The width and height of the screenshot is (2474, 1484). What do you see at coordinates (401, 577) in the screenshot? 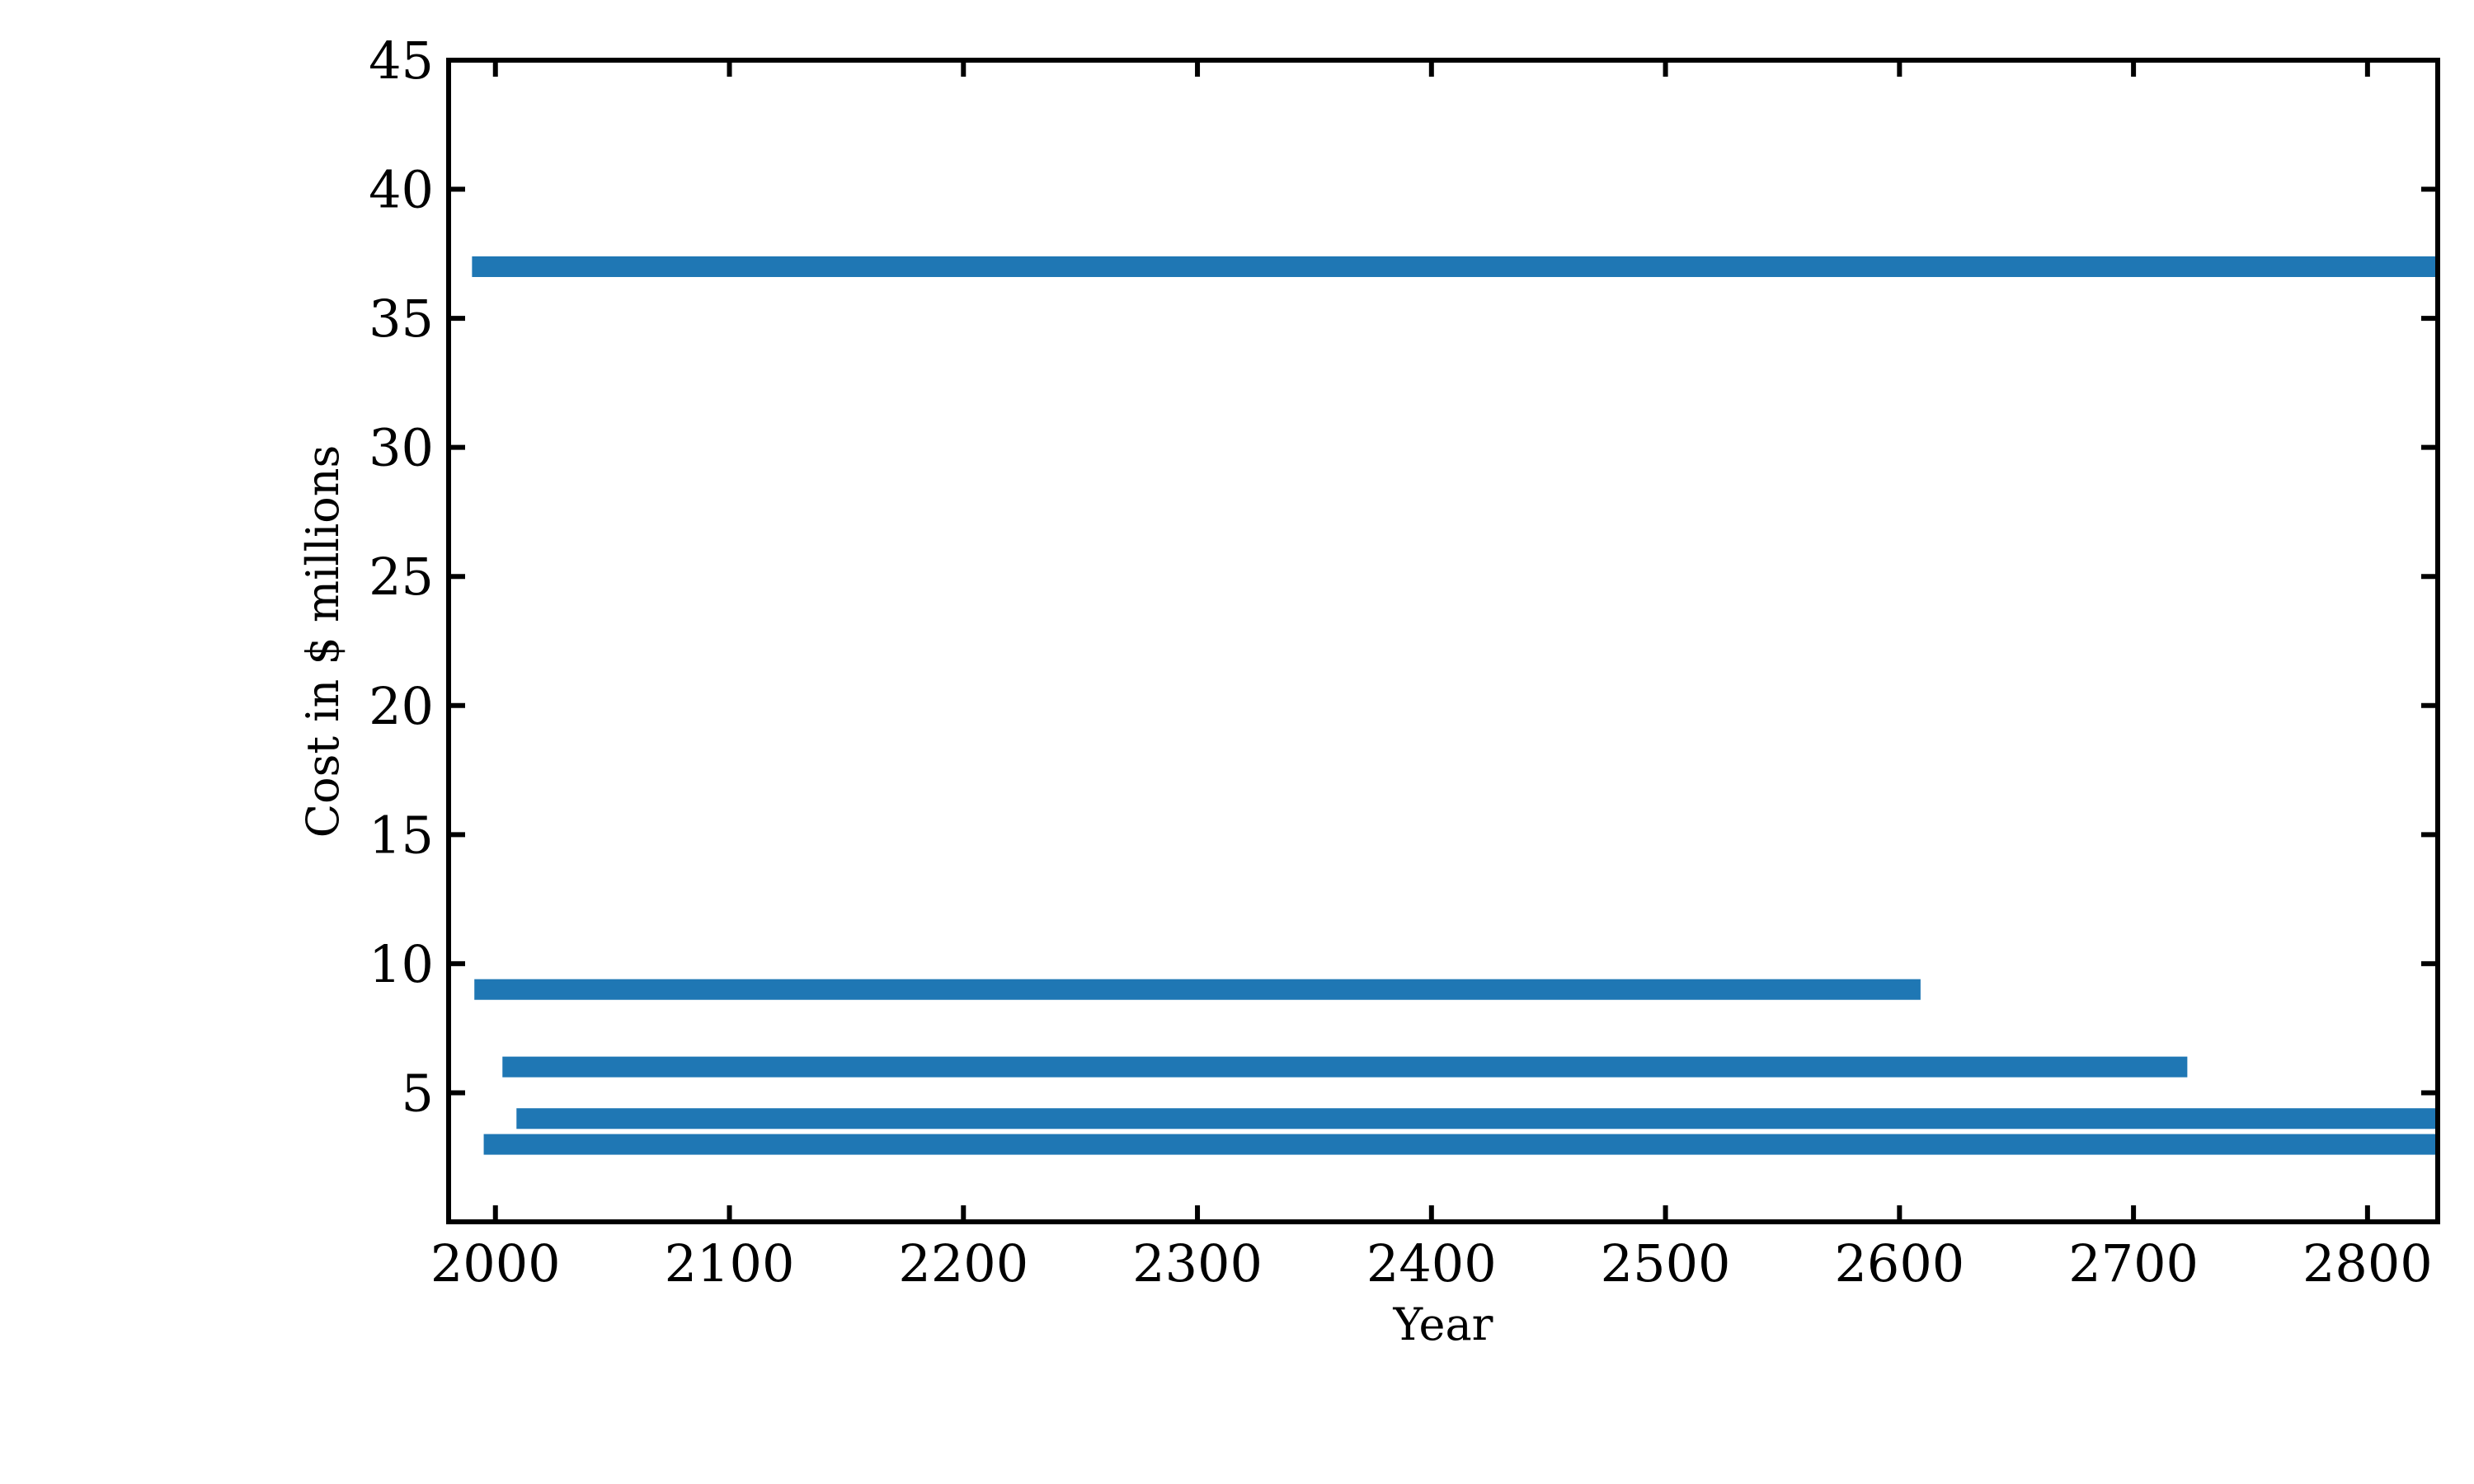
I see `y-tick-label-4: 25` at bounding box center [401, 577].